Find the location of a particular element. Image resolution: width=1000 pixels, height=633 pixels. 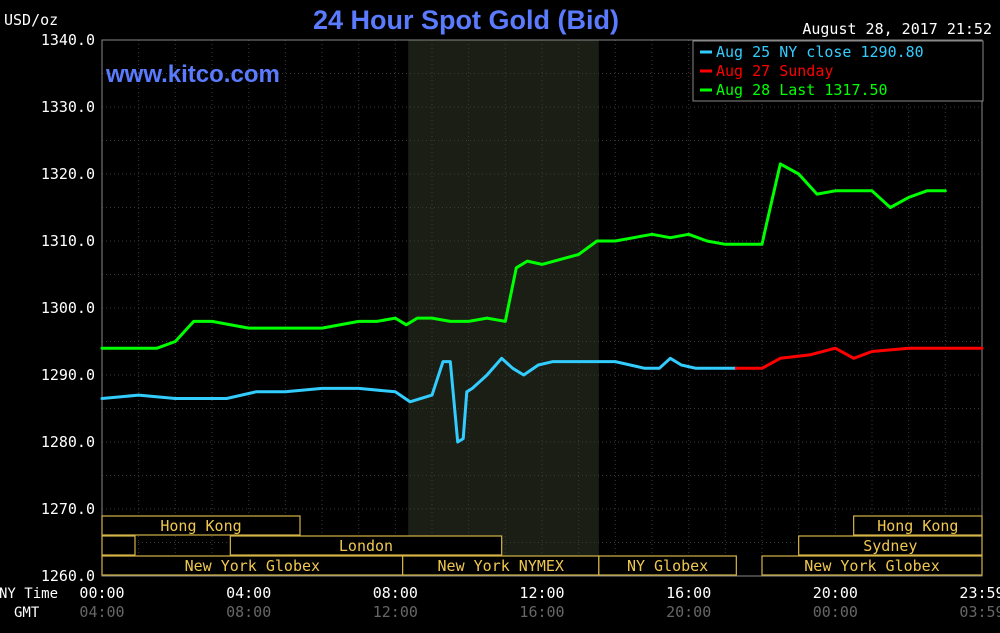

y-tick-label: 1300.0 is located at coordinates (68, 308).